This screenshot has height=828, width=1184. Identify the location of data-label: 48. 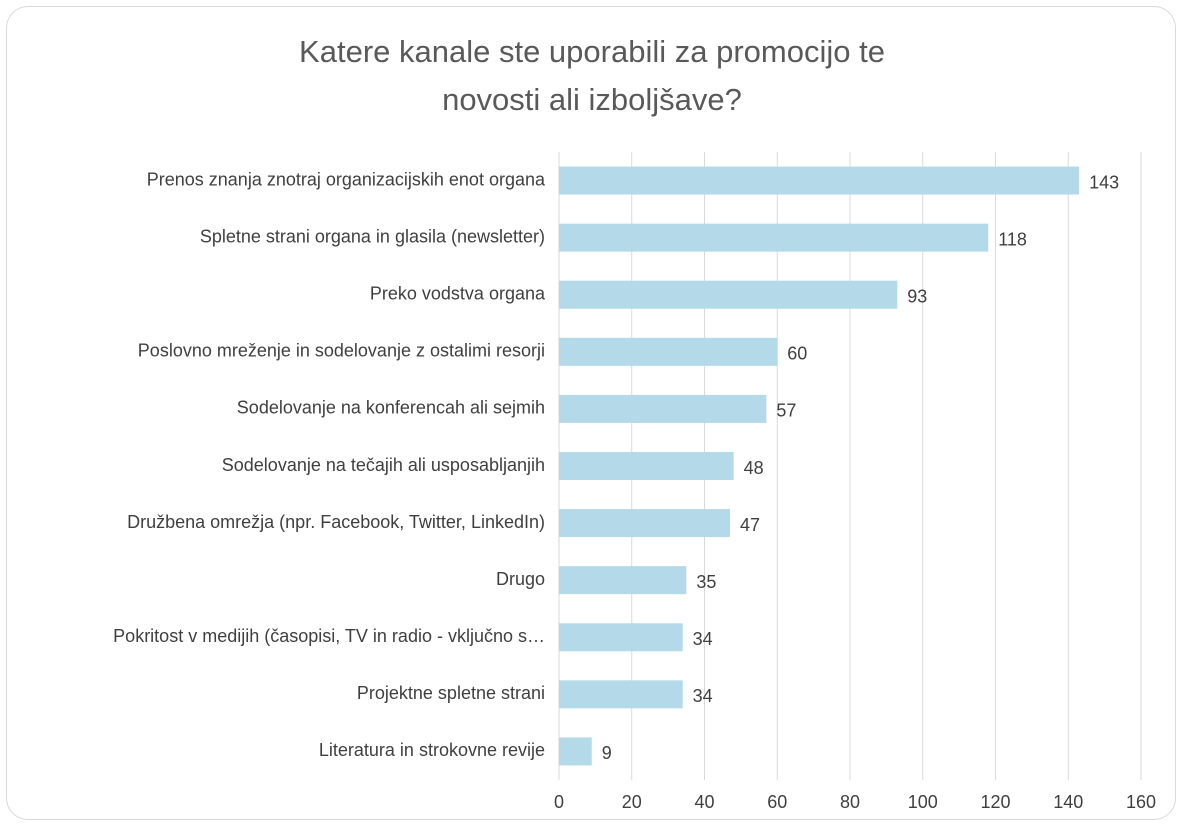
(754, 468).